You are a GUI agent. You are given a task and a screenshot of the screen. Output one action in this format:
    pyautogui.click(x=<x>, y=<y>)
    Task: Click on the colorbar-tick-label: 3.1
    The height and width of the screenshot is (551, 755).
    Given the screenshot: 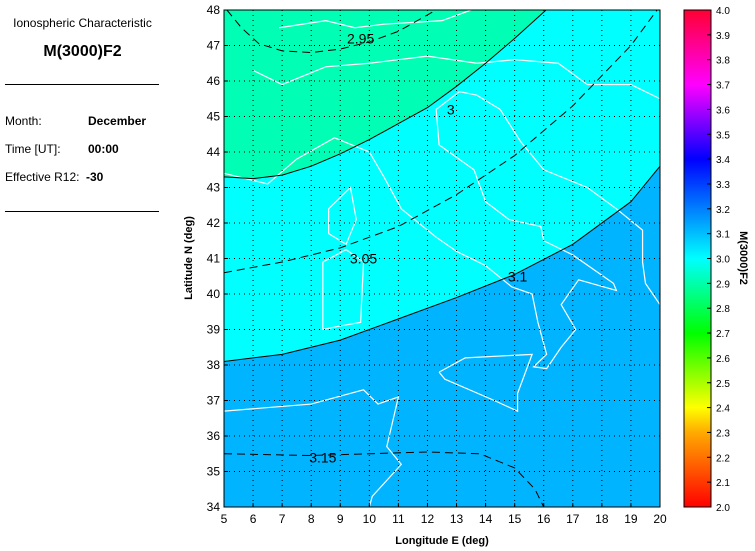 What is the action you would take?
    pyautogui.click(x=723, y=235)
    